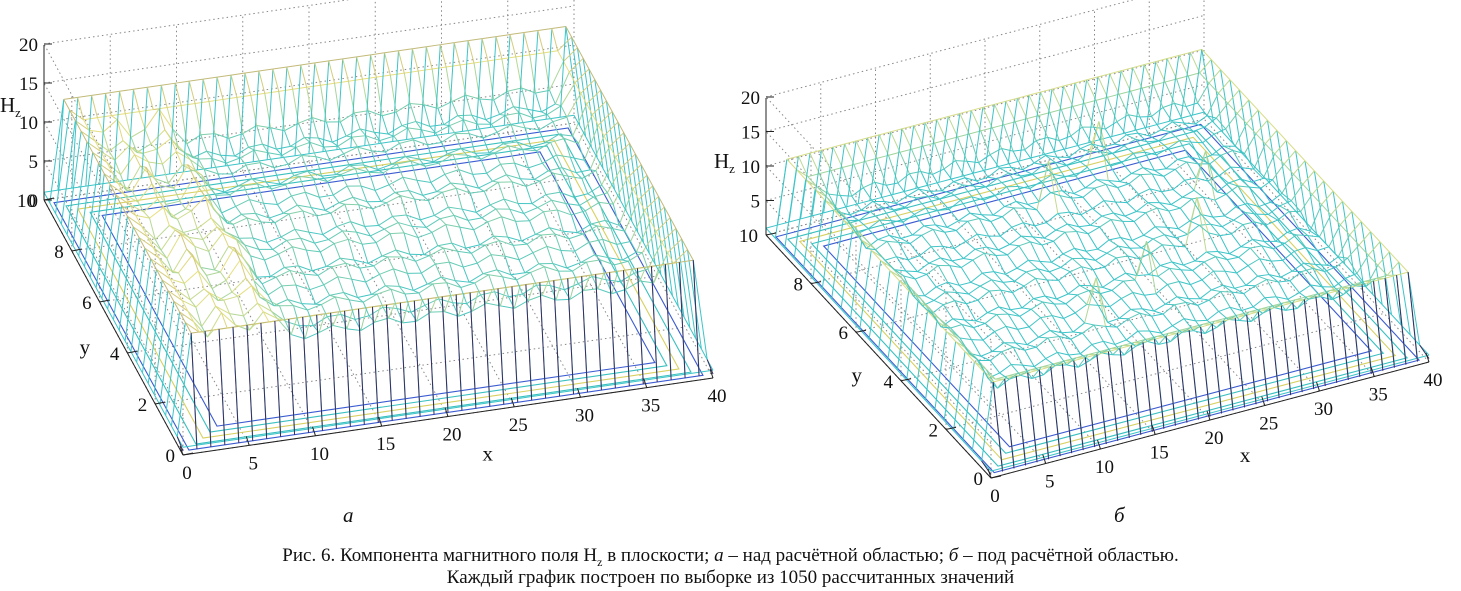 Image resolution: width=1461 pixels, height=591 pixels. I want to click on panel-b-label: б, so click(1120, 515).